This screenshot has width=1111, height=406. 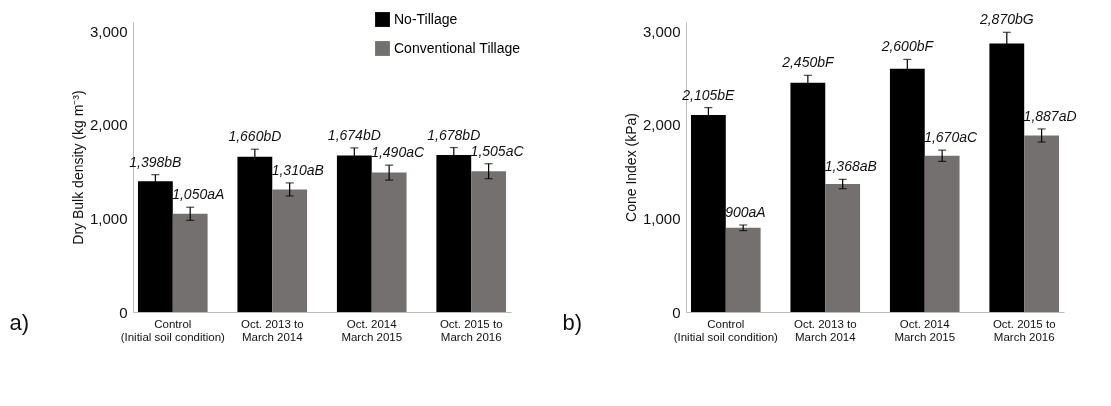 What do you see at coordinates (155, 161) in the screenshot?
I see `data-label: 1,398bB` at bounding box center [155, 161].